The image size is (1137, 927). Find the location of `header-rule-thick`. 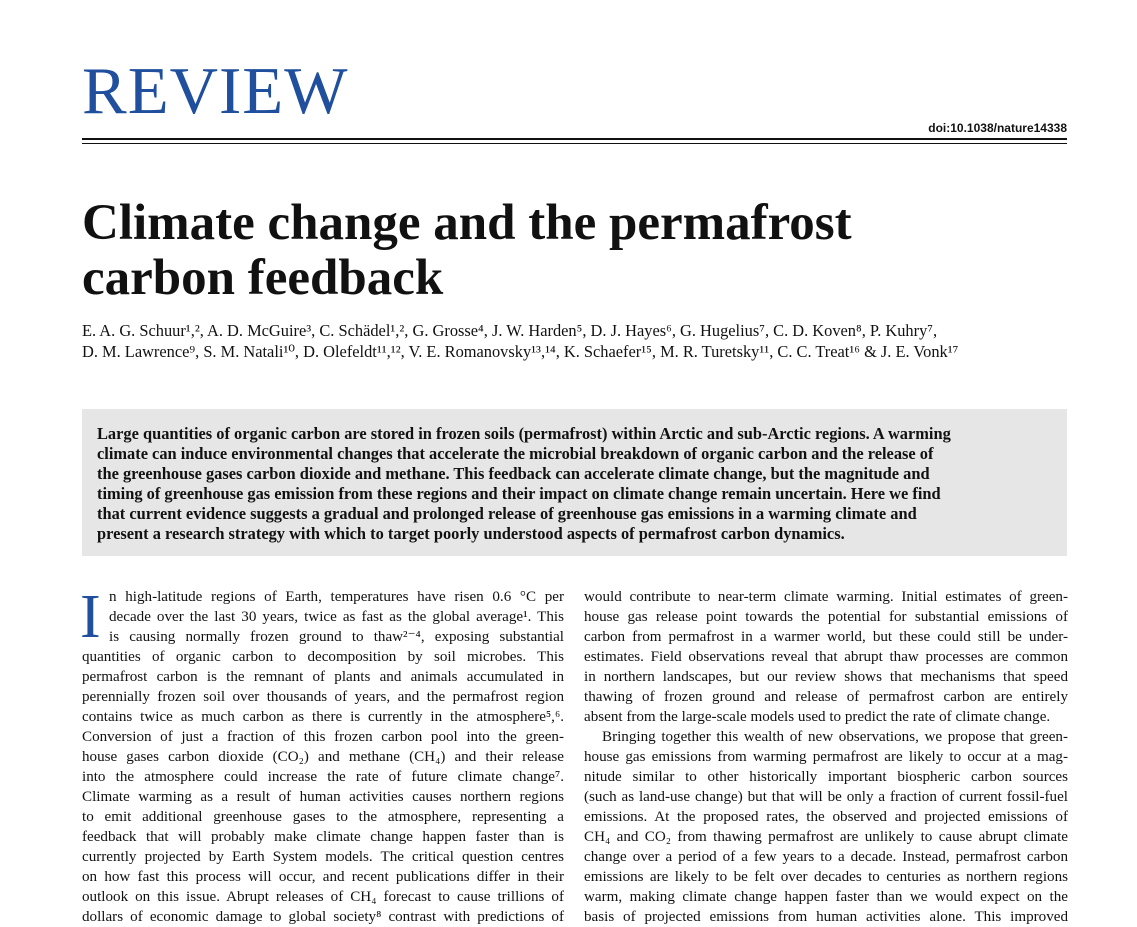

header-rule-thick is located at coordinates (574, 139).